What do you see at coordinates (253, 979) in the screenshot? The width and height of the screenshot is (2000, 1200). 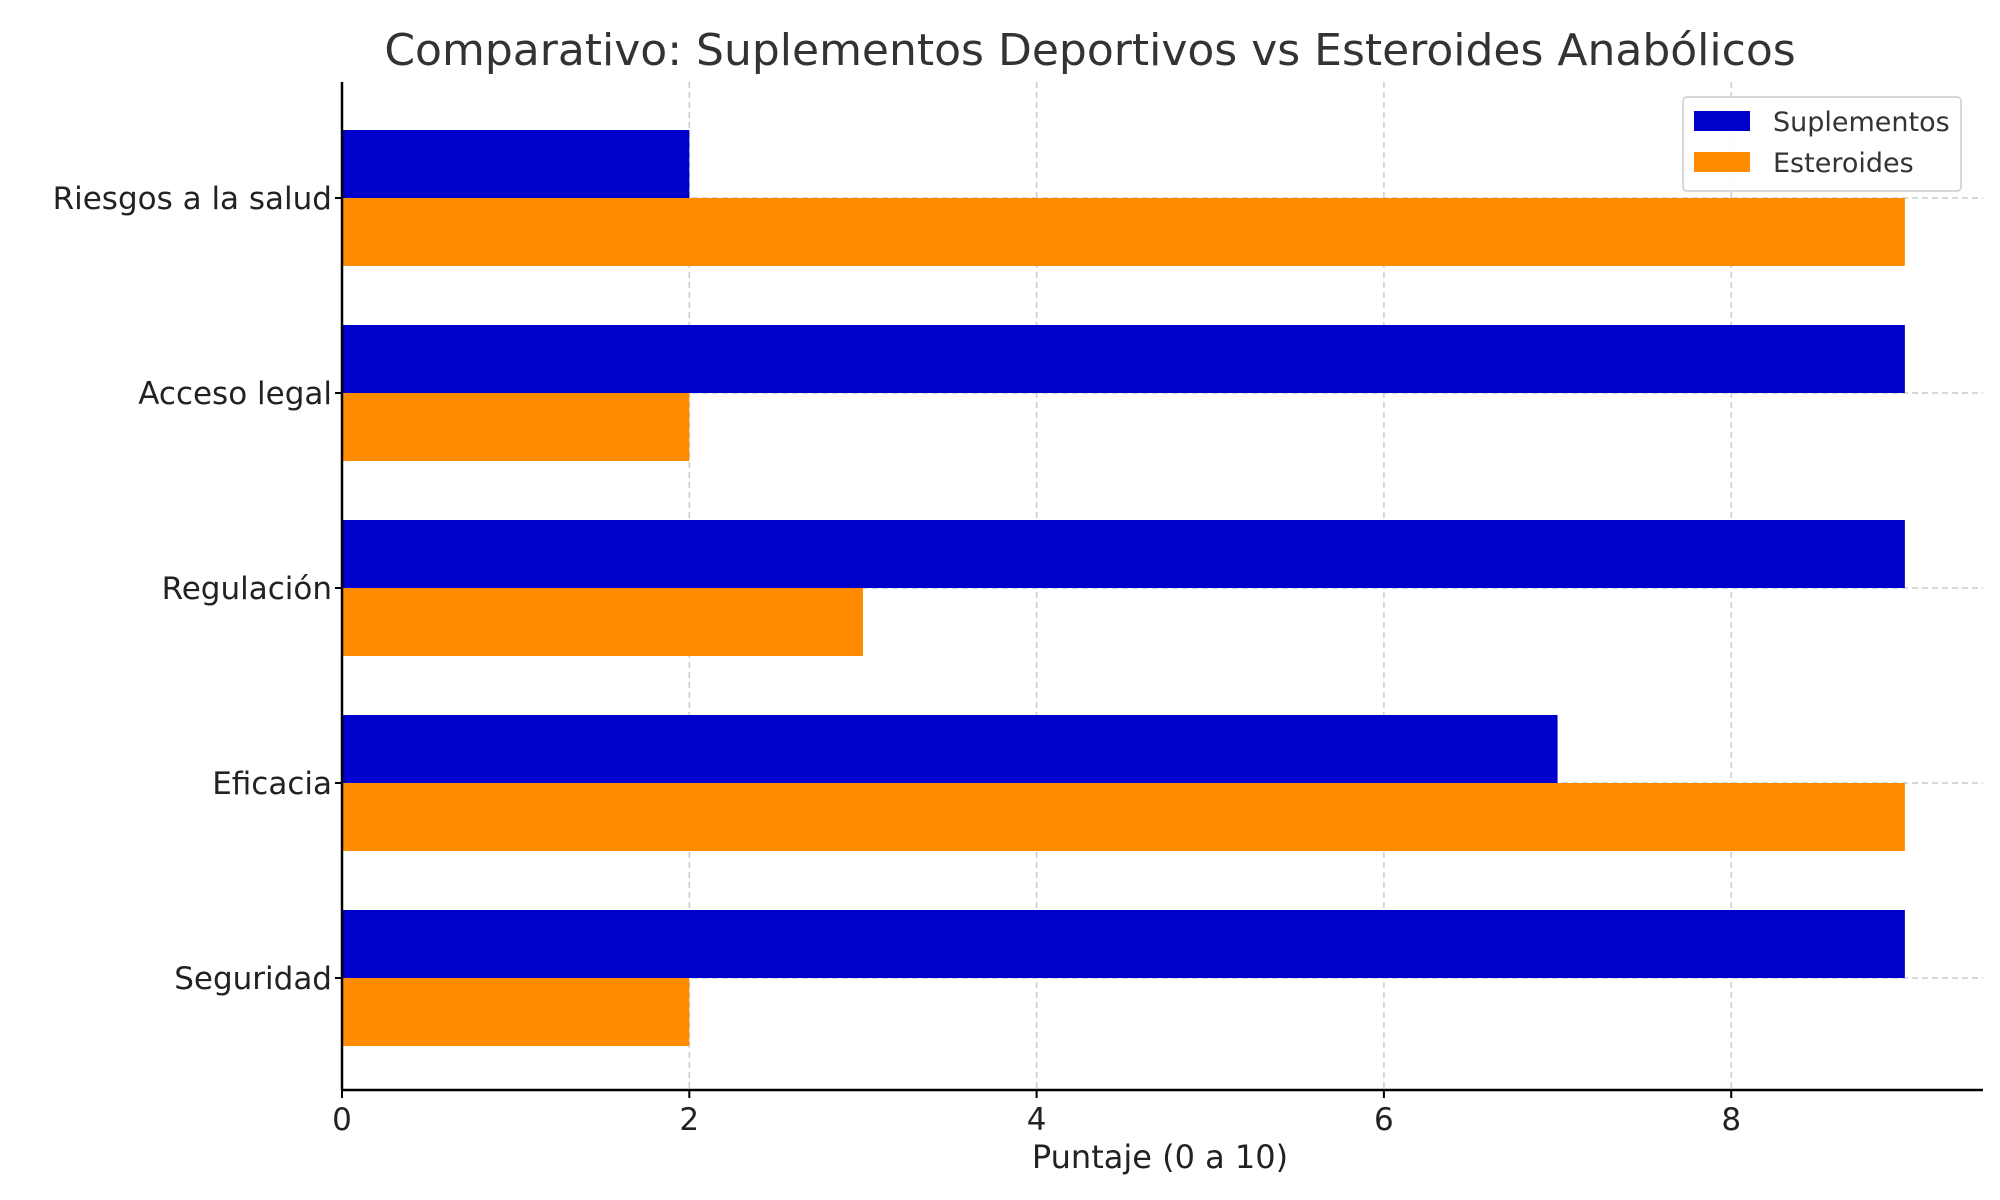 I see `y-tick-label-seguridad: Seguridad` at bounding box center [253, 979].